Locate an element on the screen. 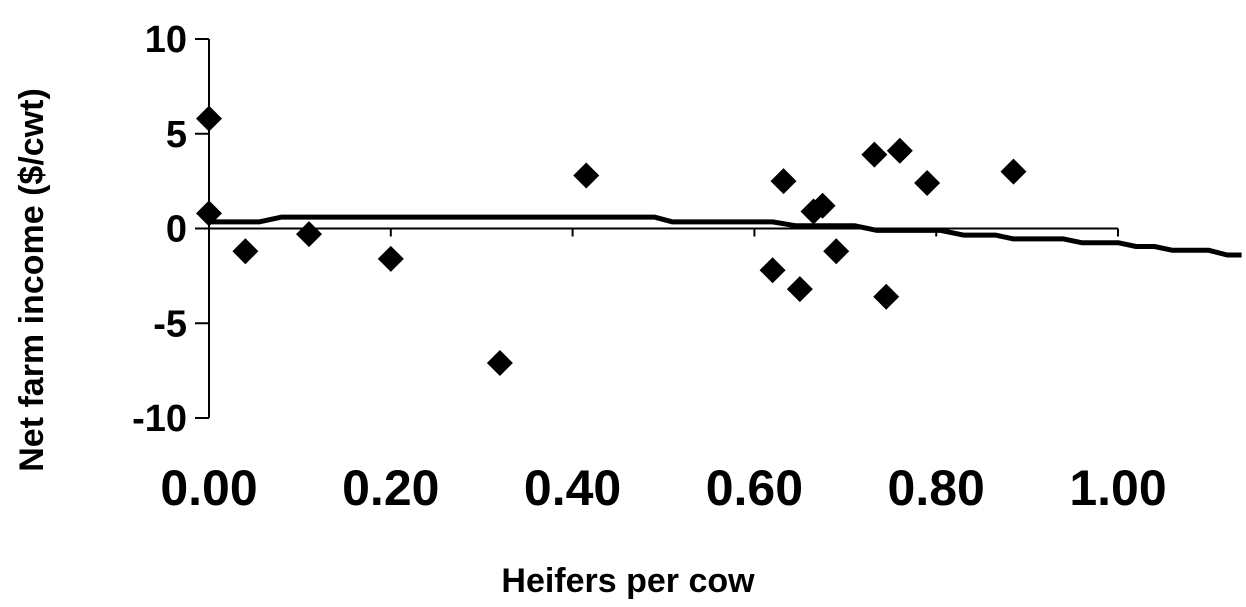  x-tick-label: 0.80 is located at coordinates (936, 488).